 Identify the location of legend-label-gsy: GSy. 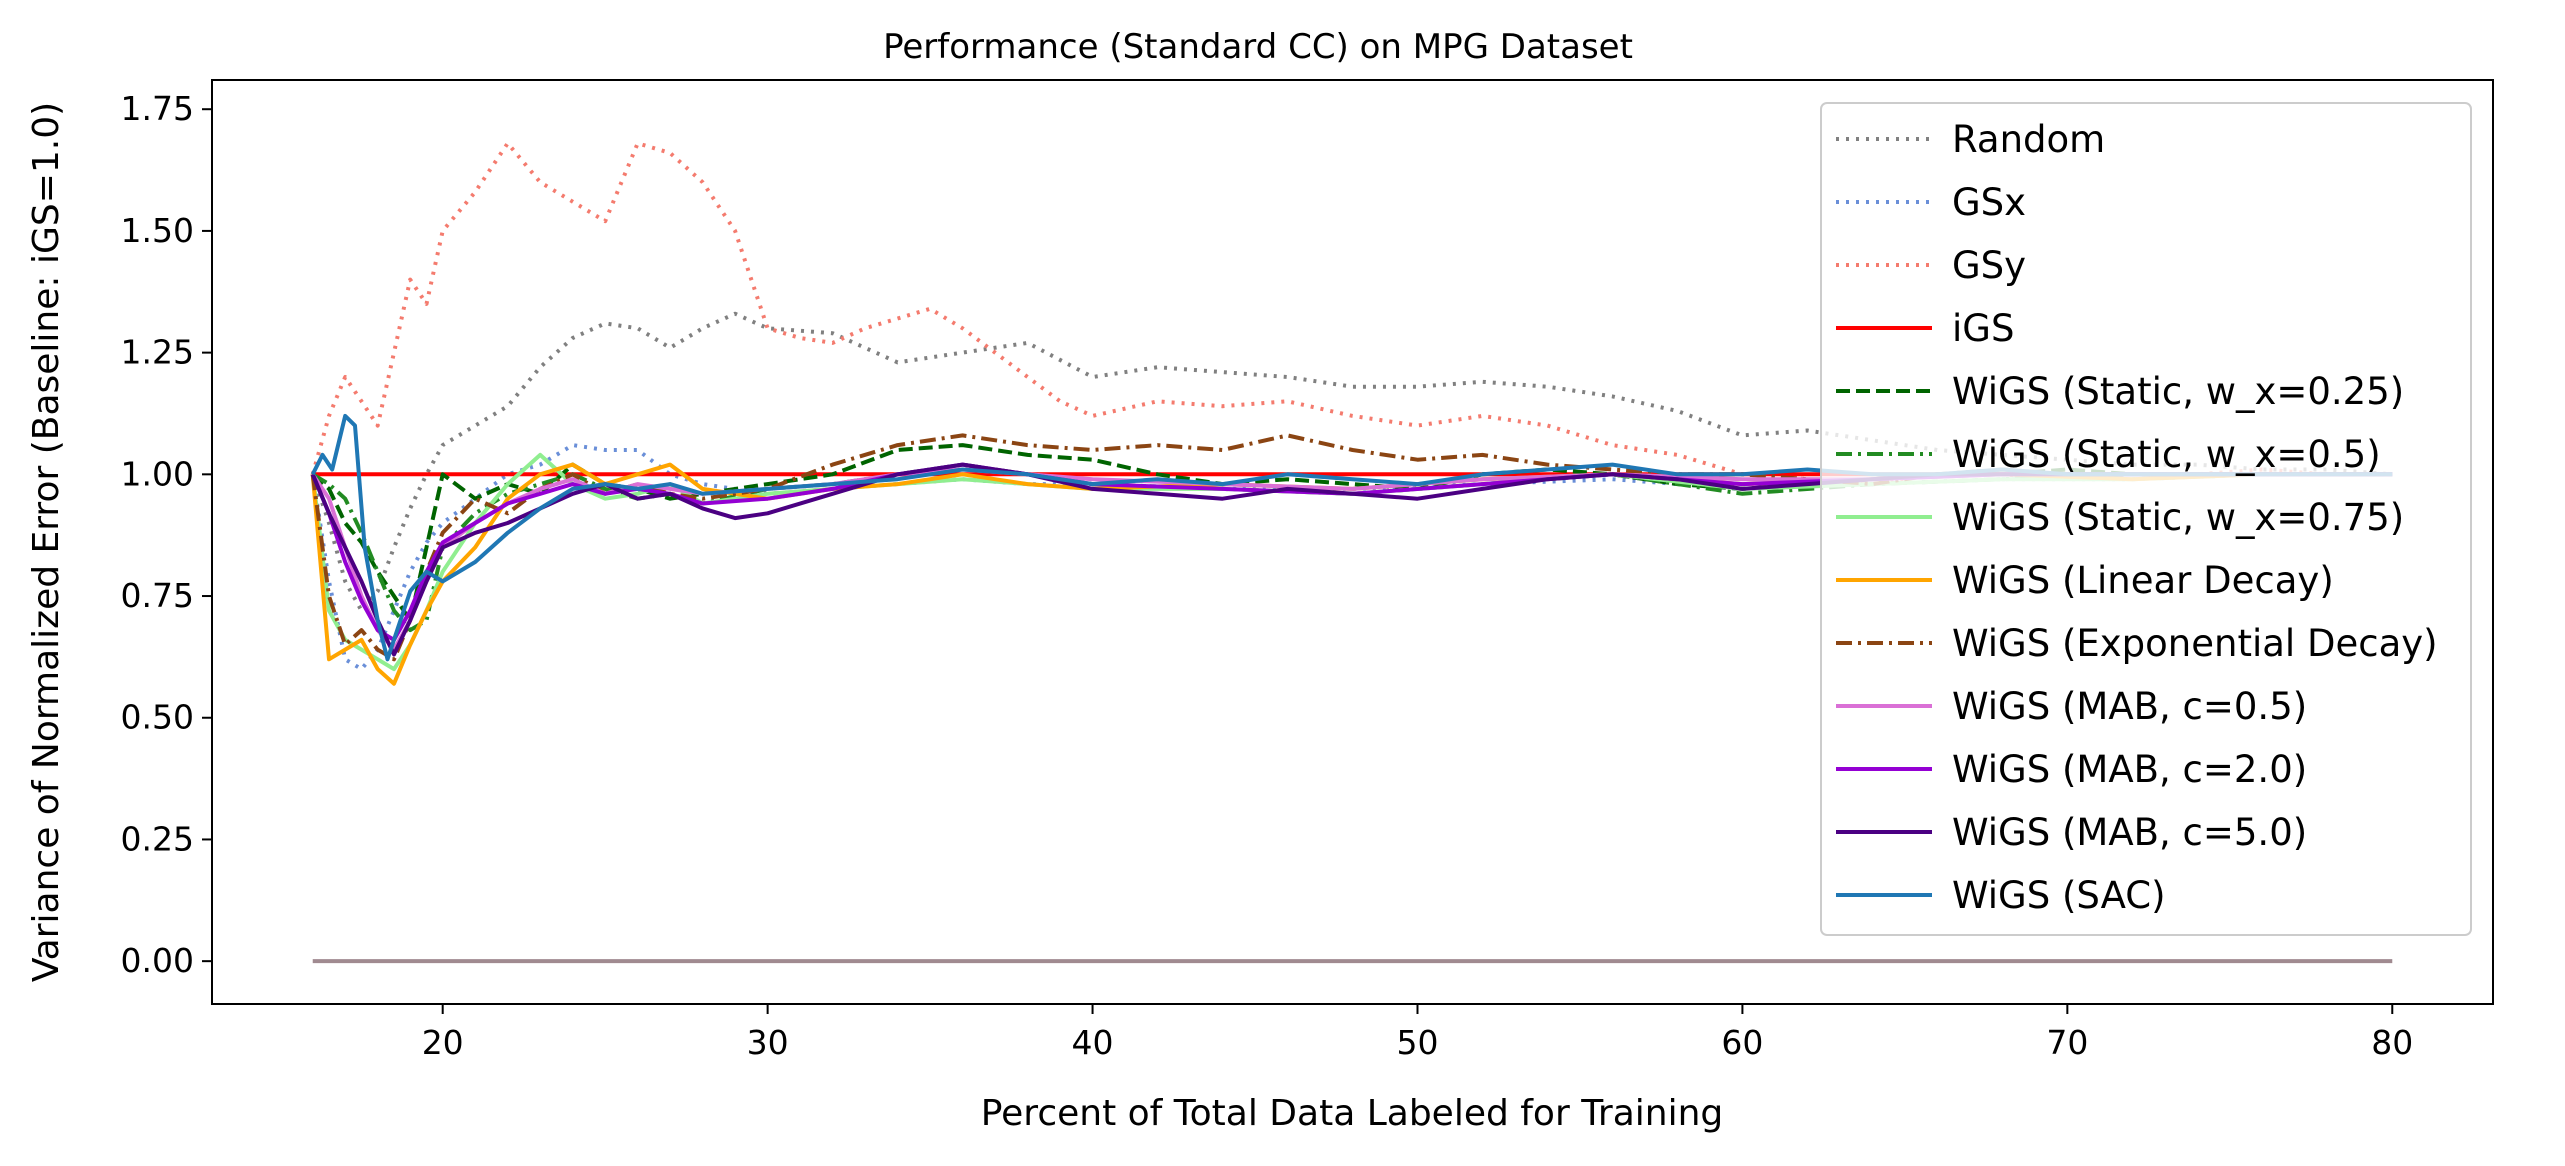
(1989, 265).